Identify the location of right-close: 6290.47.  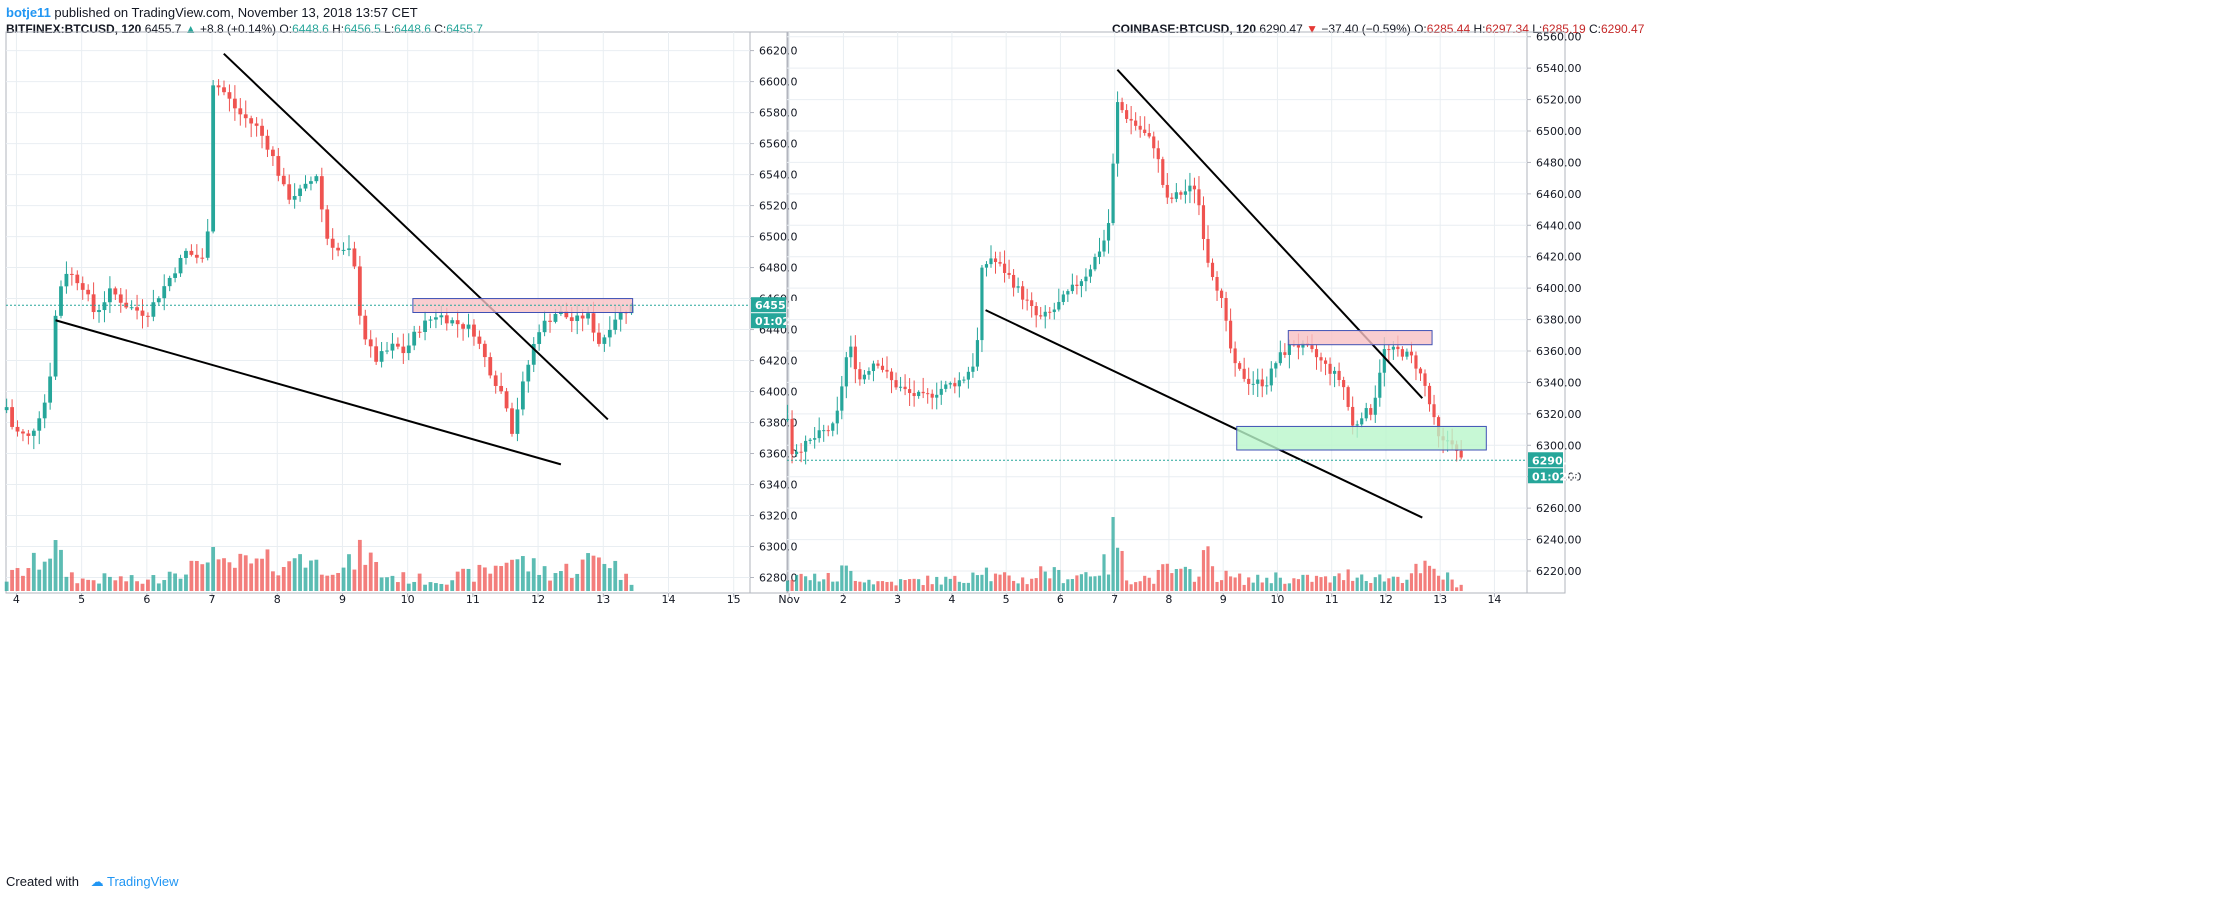
(1622, 29).